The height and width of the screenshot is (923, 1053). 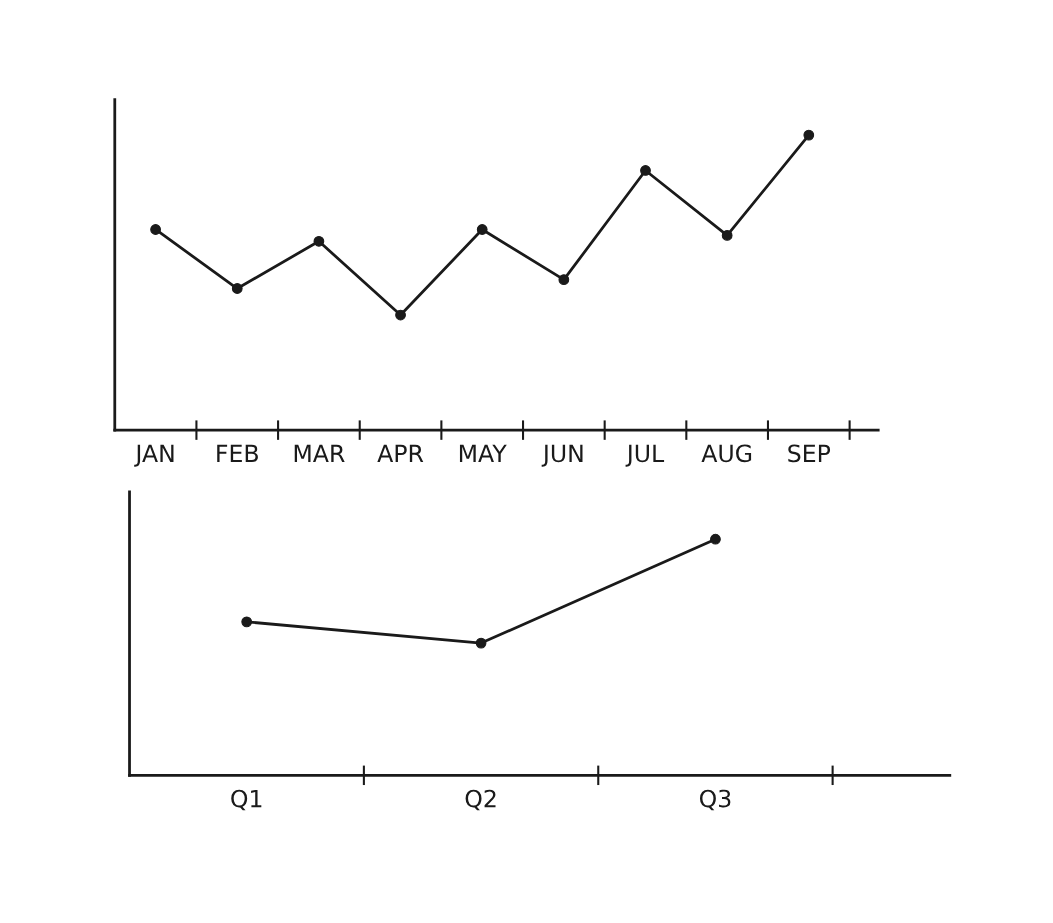 I want to click on x-tick-label: JAN, so click(x=154, y=455).